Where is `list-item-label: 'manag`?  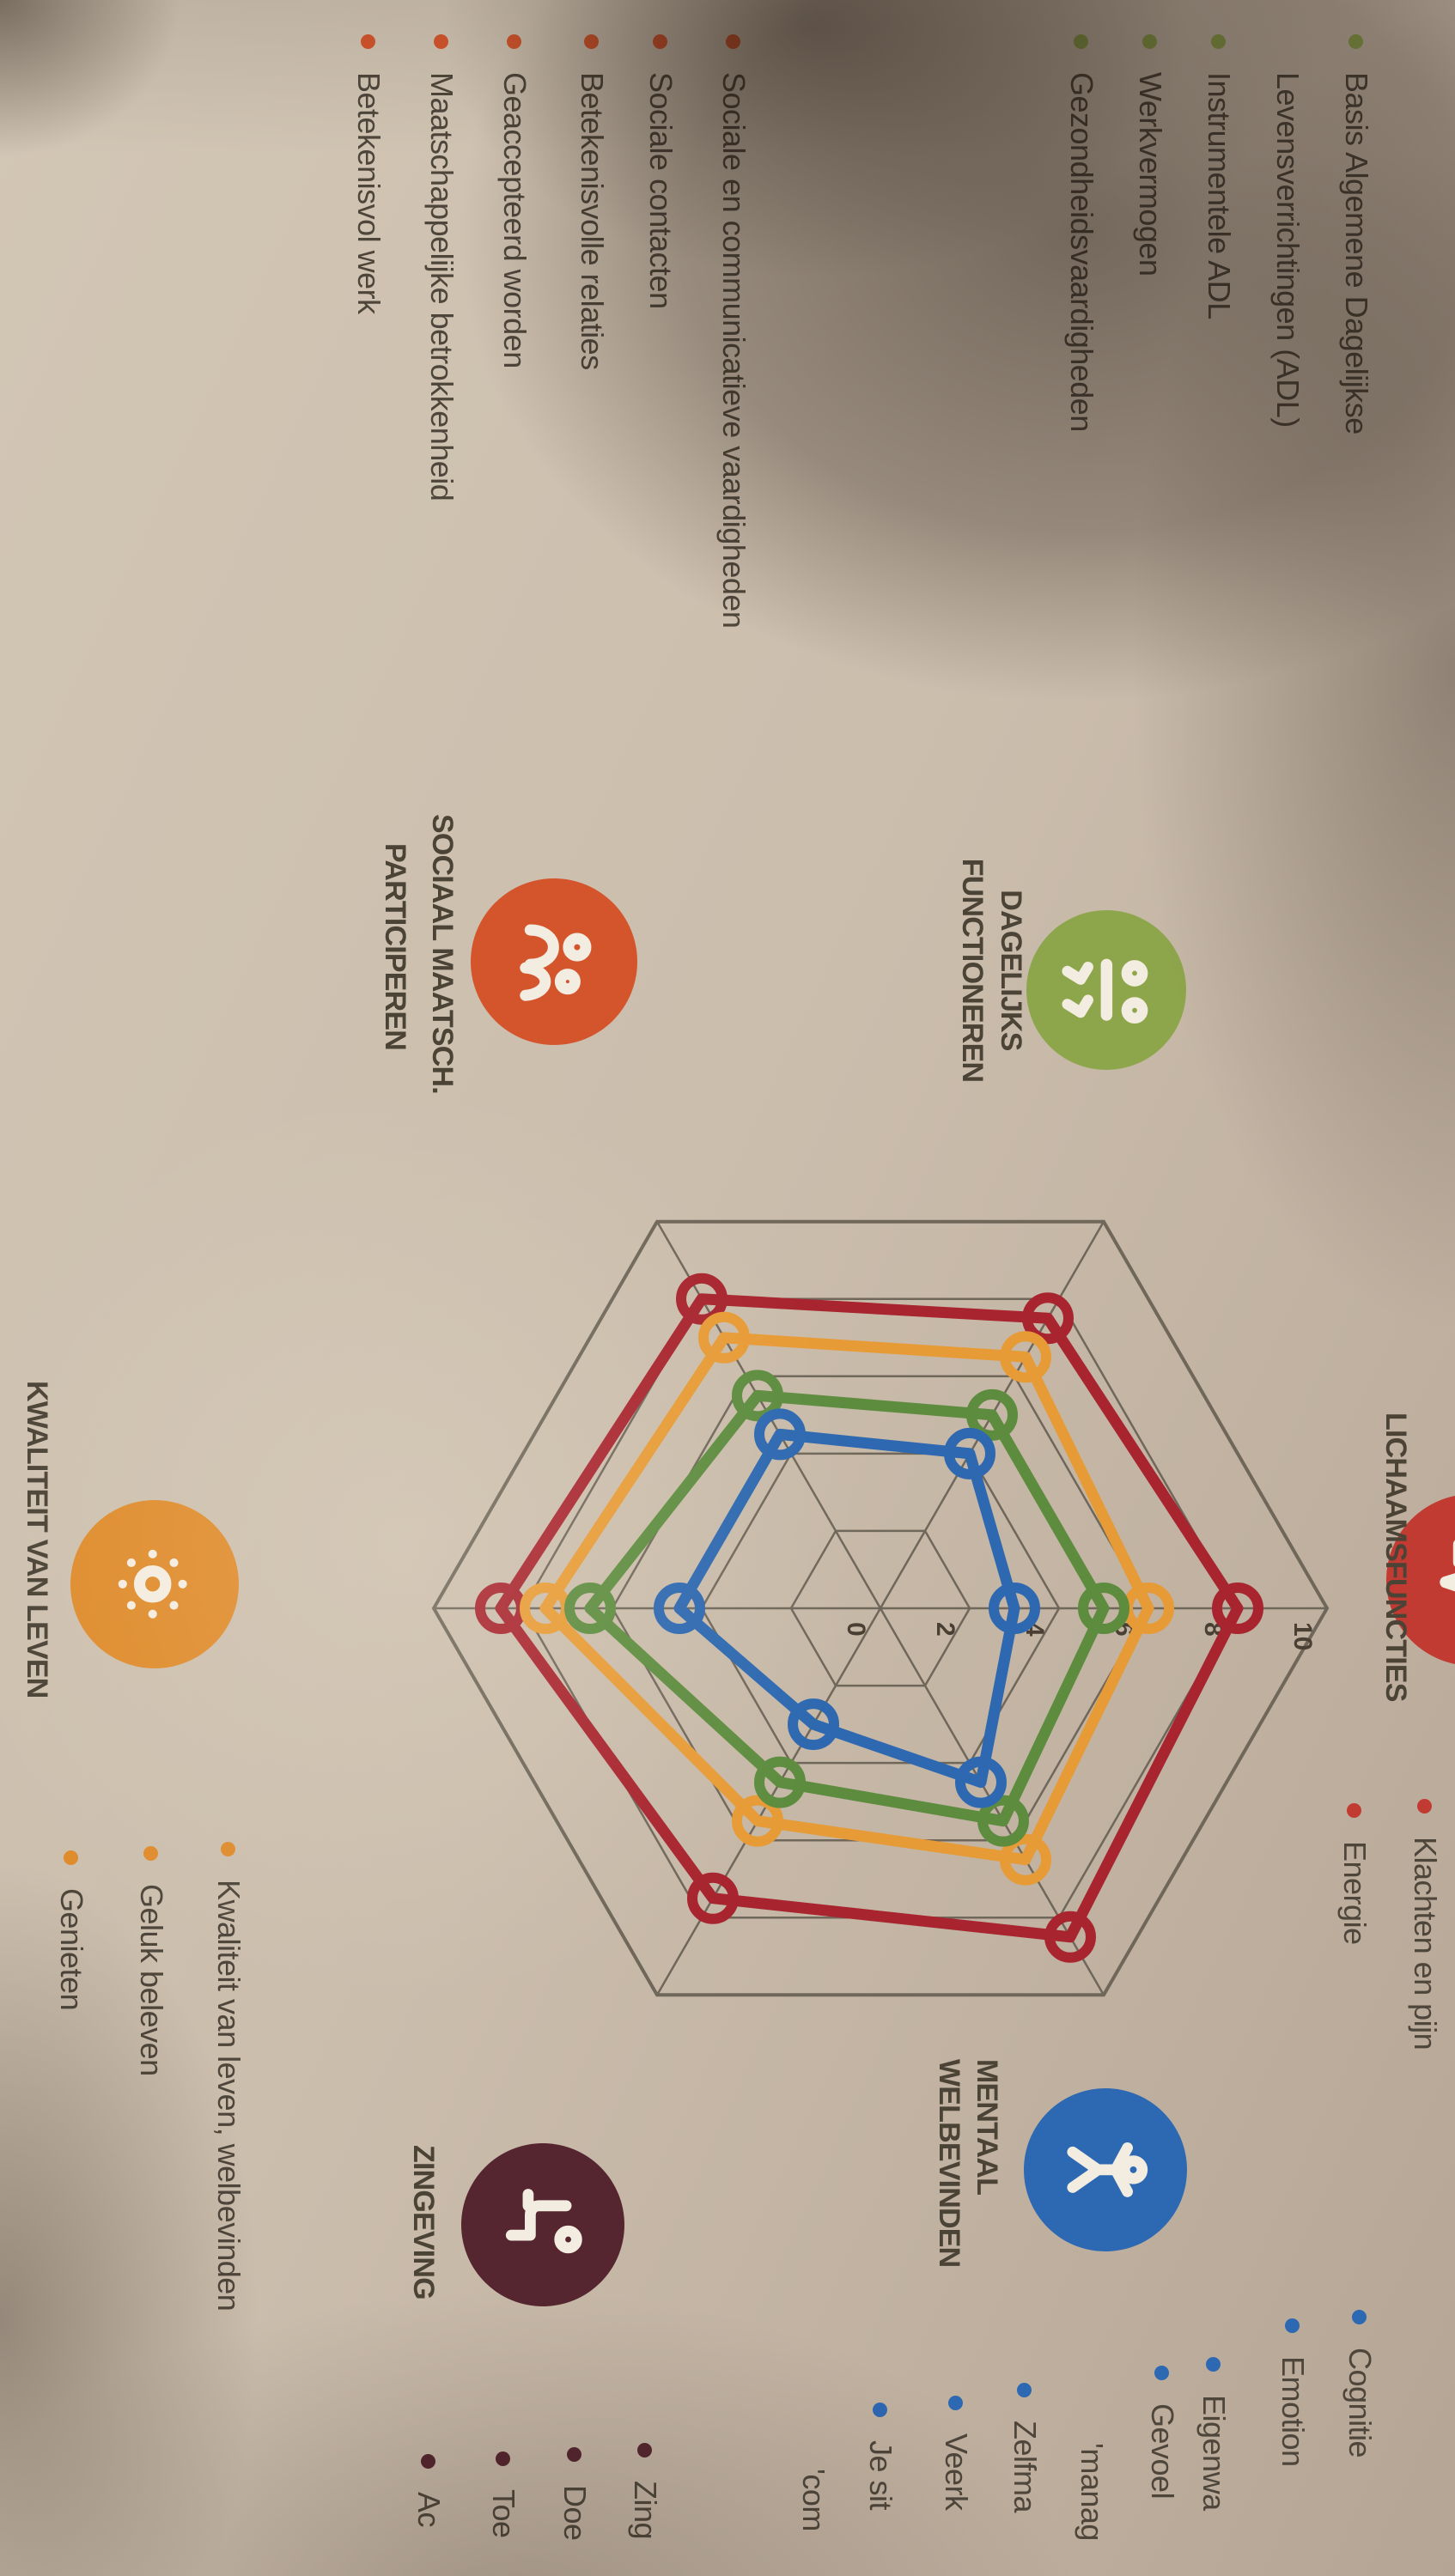
list-item-label: 'manag is located at coordinates (1093, 2492).